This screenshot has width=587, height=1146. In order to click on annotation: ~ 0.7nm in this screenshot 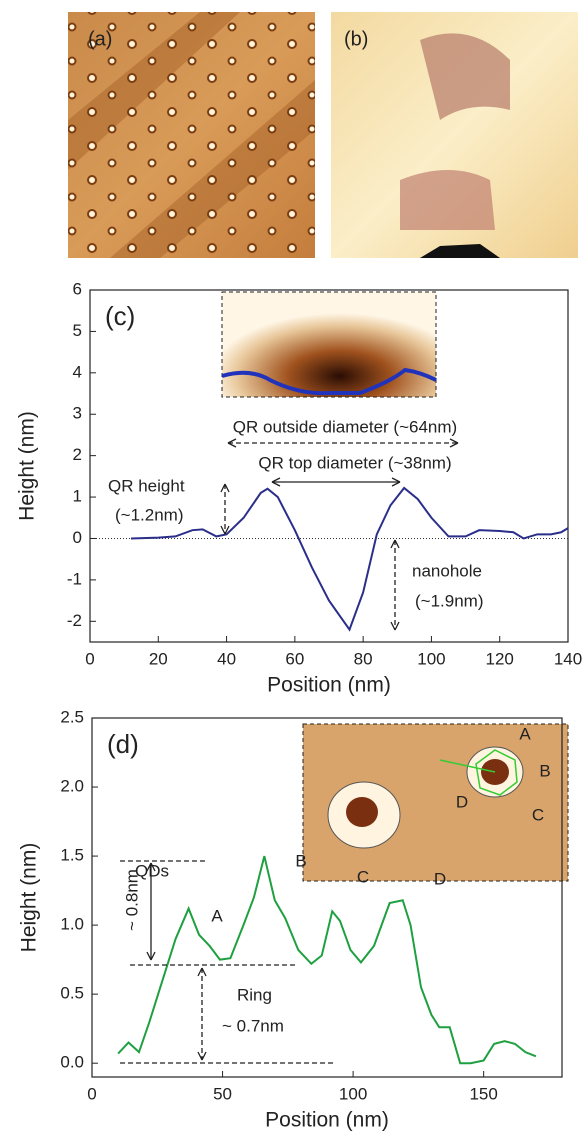, I will do `click(253, 1025)`.